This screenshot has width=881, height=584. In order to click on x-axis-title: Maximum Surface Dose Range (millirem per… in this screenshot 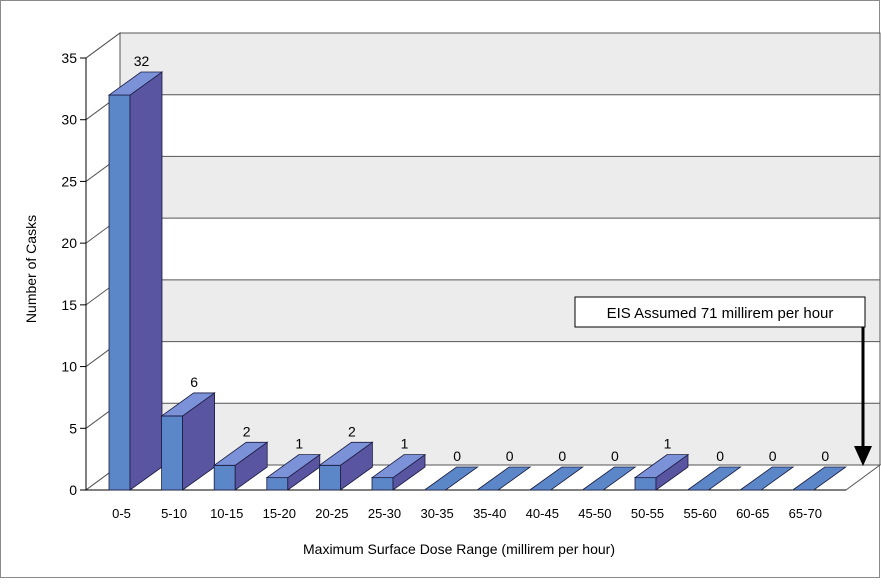, I will do `click(459, 549)`.